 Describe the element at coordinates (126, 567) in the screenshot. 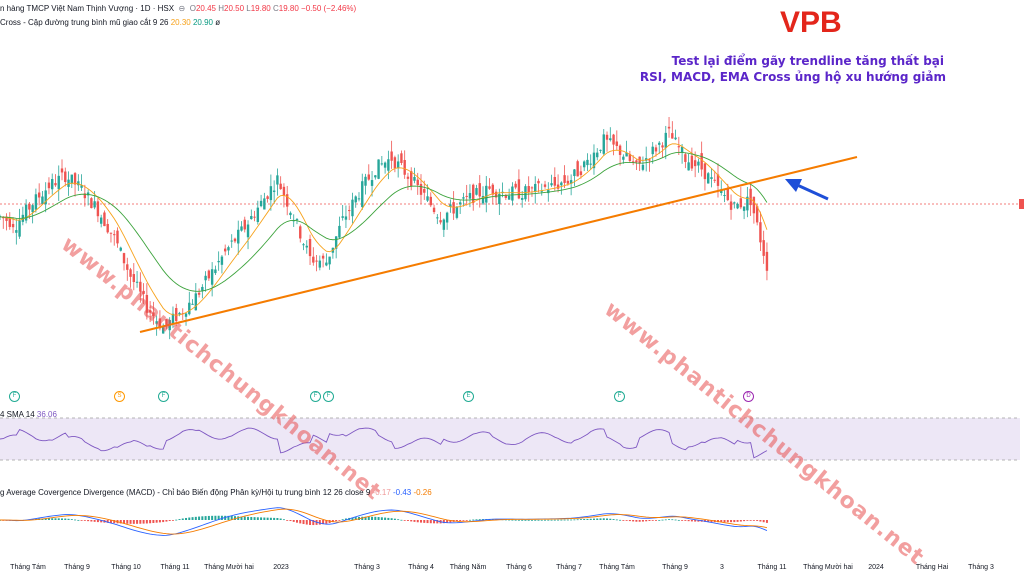

I see `axis-tick-label: Tháng 10` at that location.